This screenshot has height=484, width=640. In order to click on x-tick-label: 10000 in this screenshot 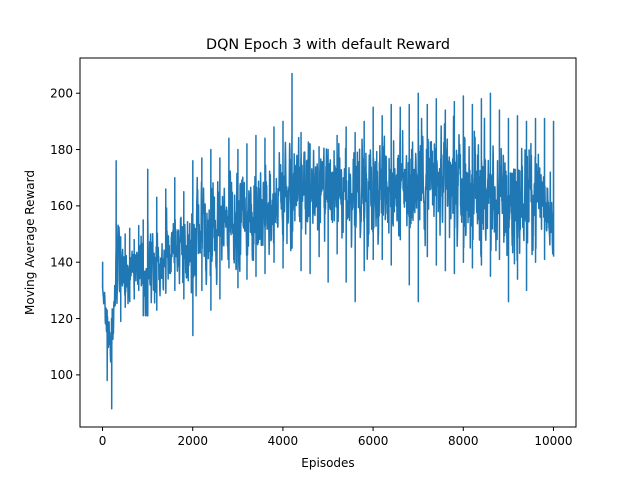, I will do `click(553, 441)`.